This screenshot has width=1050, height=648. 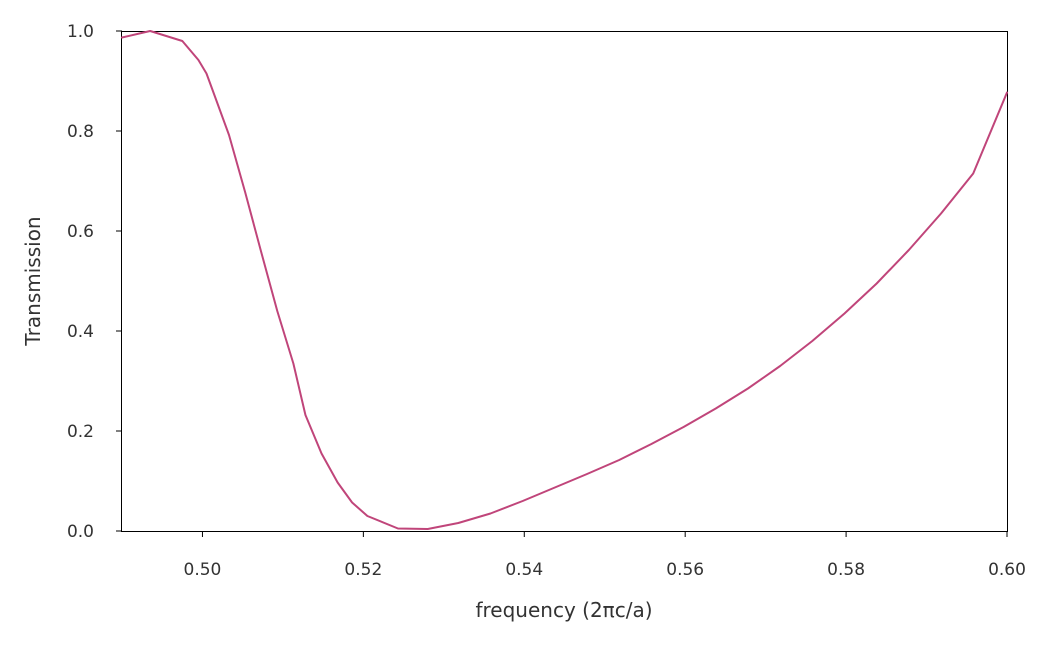 What do you see at coordinates (524, 570) in the screenshot?
I see `x-tick-label: 0.54` at bounding box center [524, 570].